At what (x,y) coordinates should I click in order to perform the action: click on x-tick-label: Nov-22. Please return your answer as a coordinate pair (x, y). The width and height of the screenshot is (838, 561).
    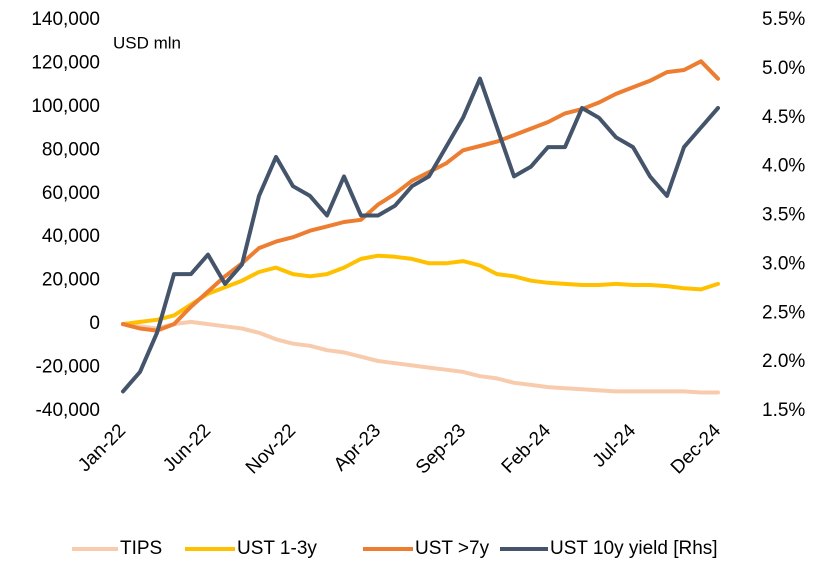
    Looking at the image, I should click on (271, 449).